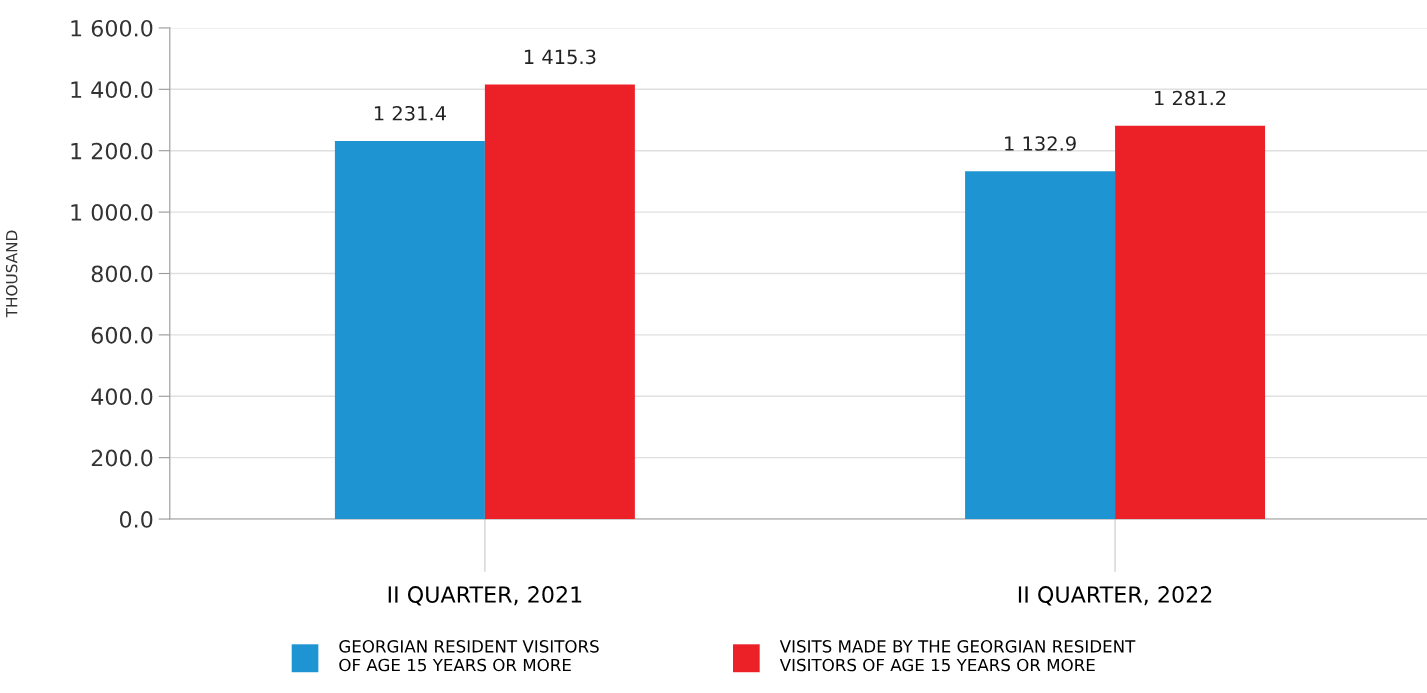 The image size is (1427, 693). I want to click on data-label: 1 281.2, so click(1190, 98).